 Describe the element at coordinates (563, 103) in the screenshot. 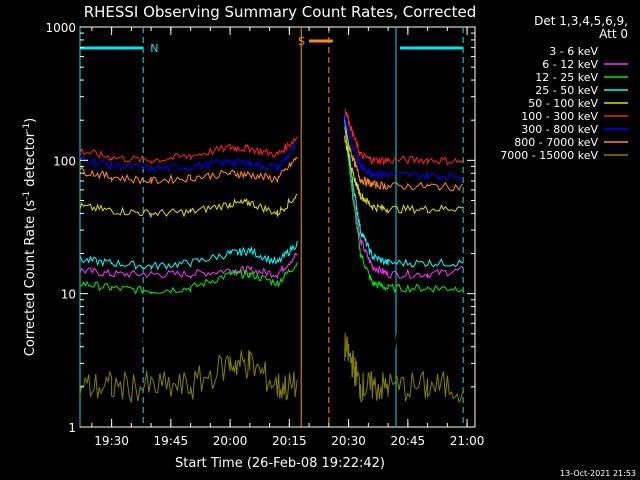

I see `legend-label: 50 - 100 keV` at that location.